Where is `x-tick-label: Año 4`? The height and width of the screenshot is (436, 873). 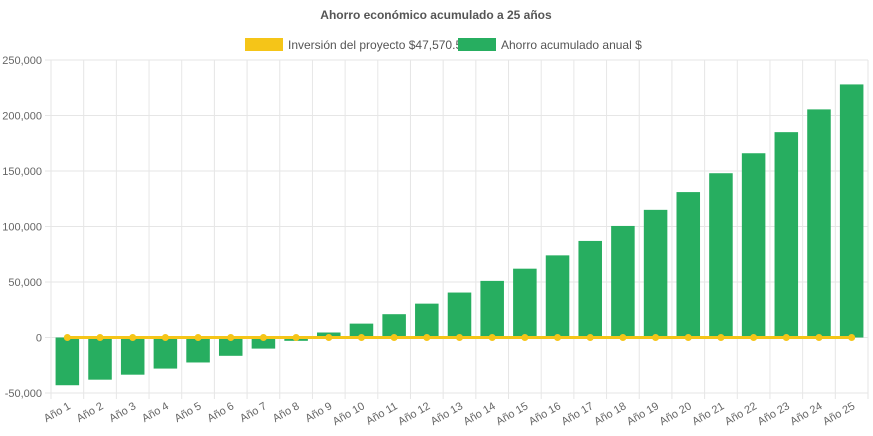
x-tick-label: Año 4 is located at coordinates (155, 412).